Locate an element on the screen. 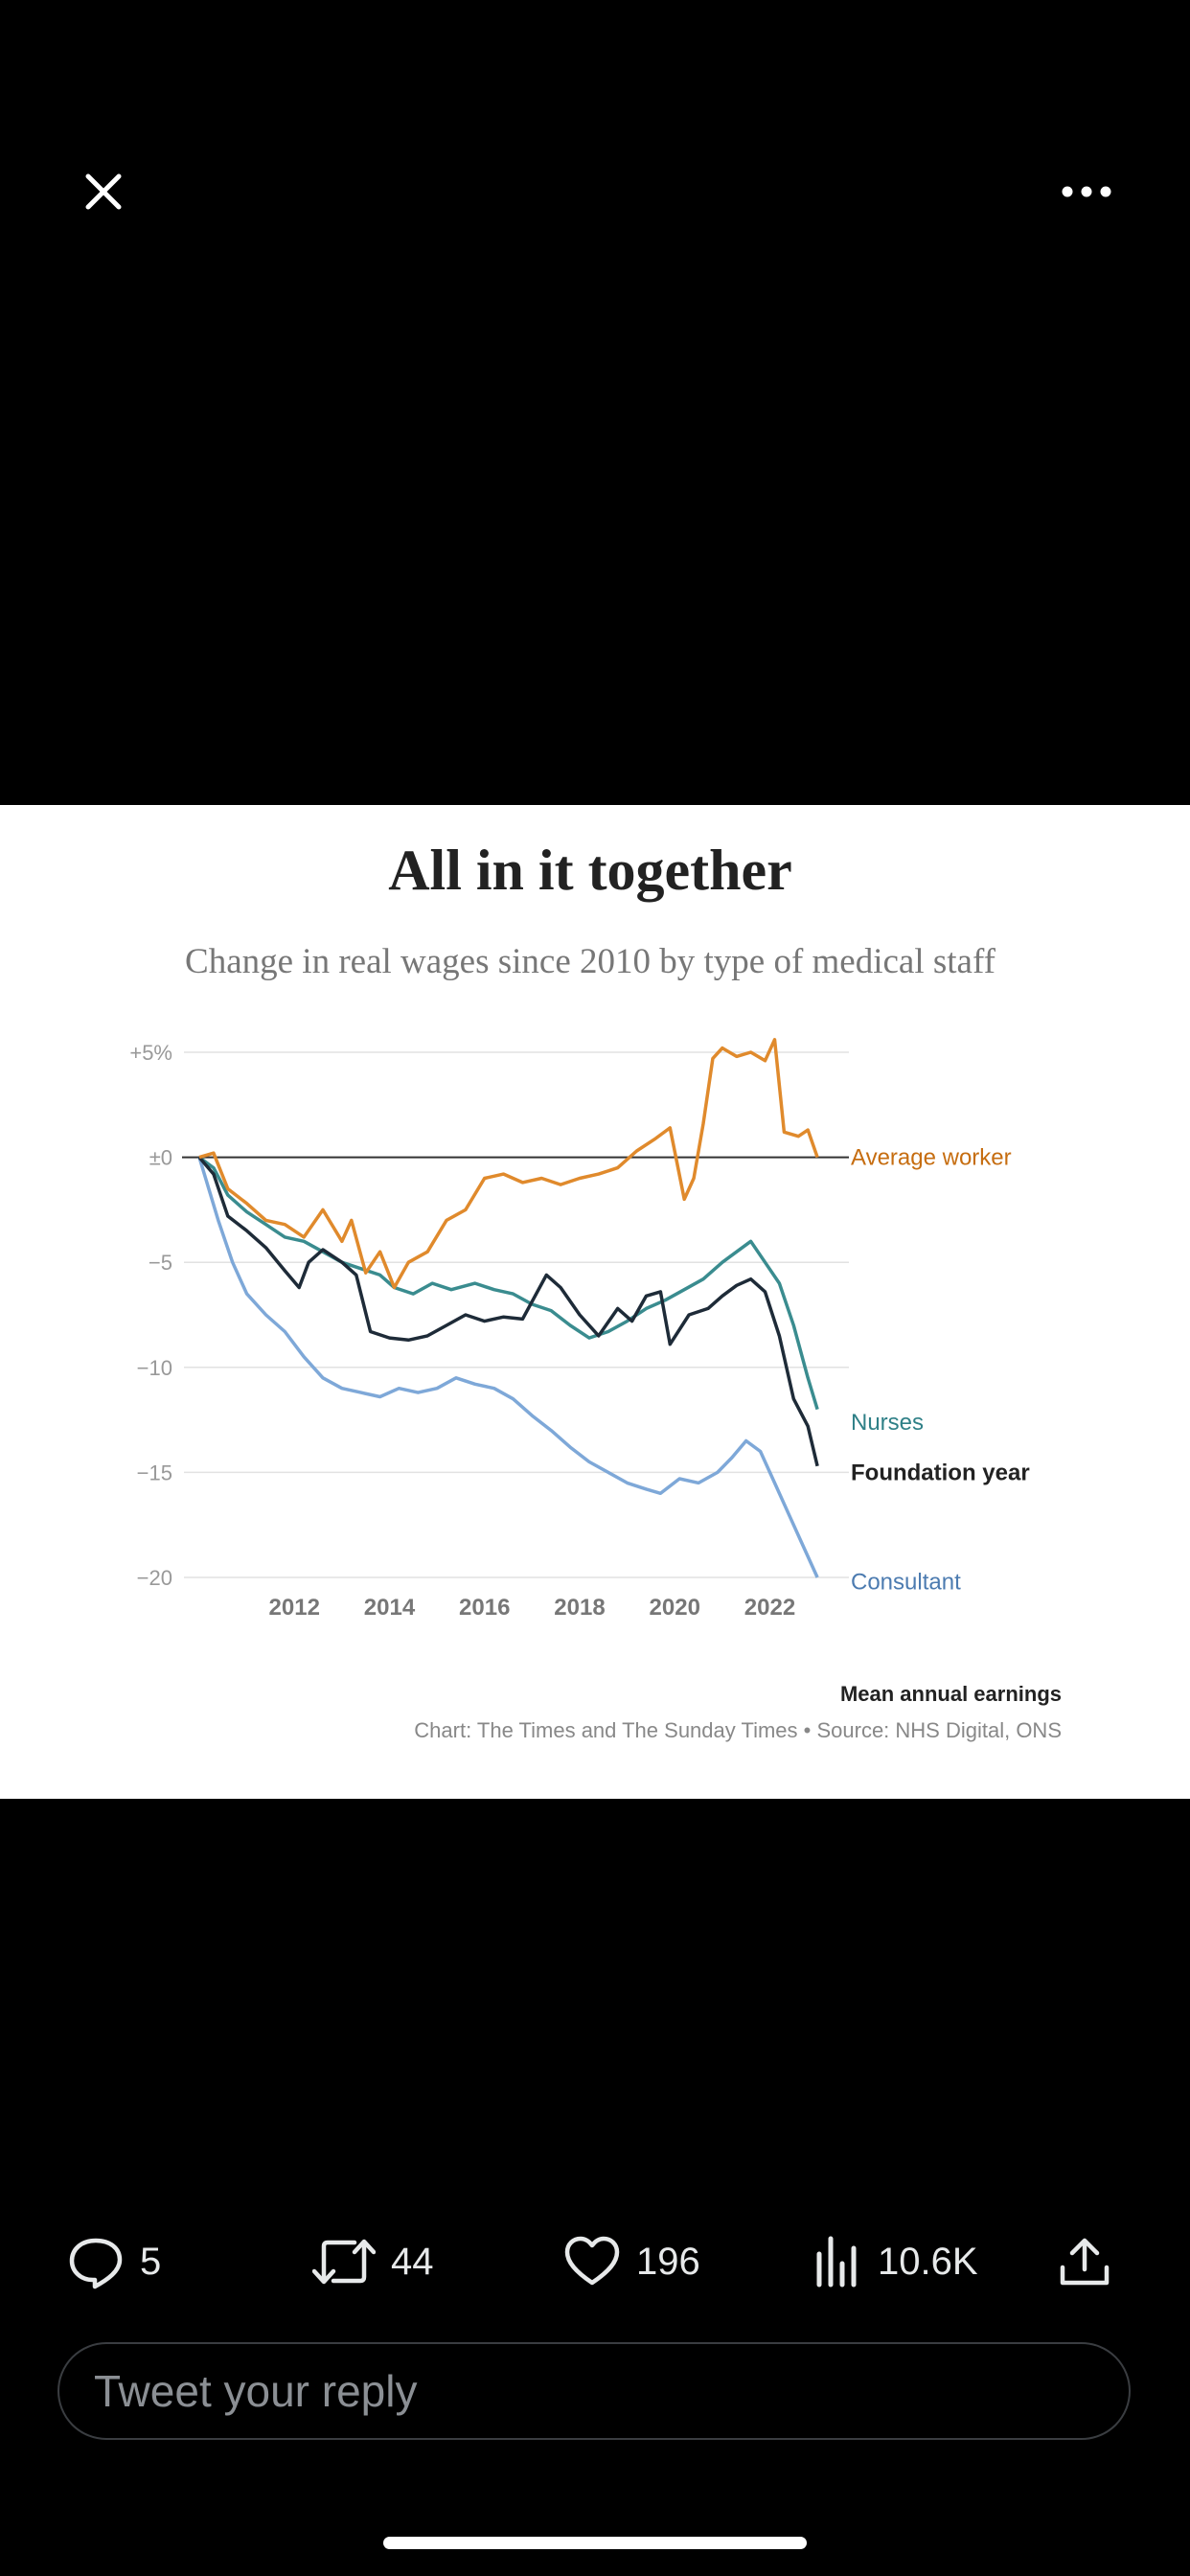  close-button is located at coordinates (103, 191).